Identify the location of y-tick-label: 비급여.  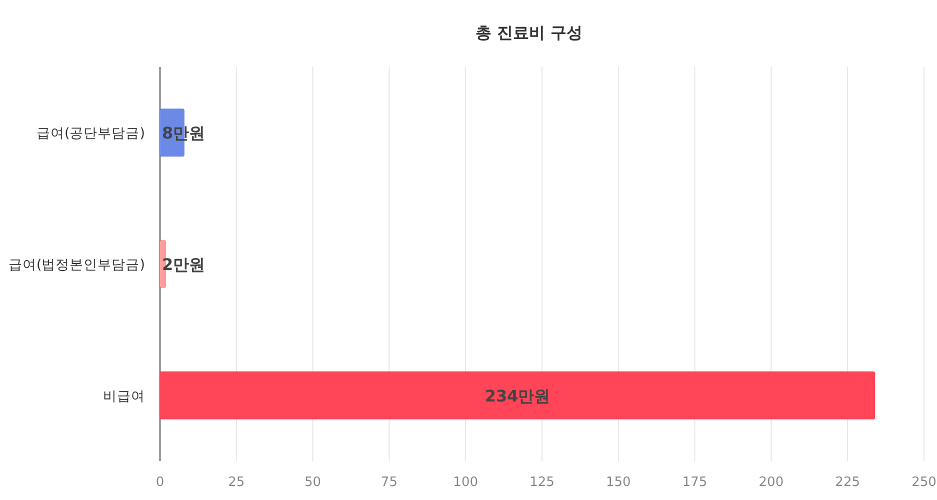
(124, 396).